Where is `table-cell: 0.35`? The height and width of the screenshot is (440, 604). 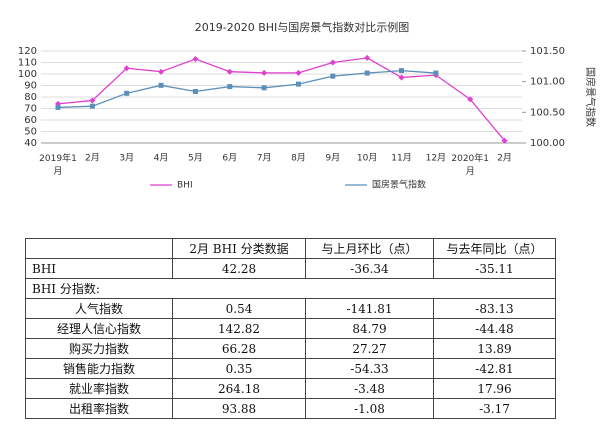
table-cell: 0.35 is located at coordinates (239, 368).